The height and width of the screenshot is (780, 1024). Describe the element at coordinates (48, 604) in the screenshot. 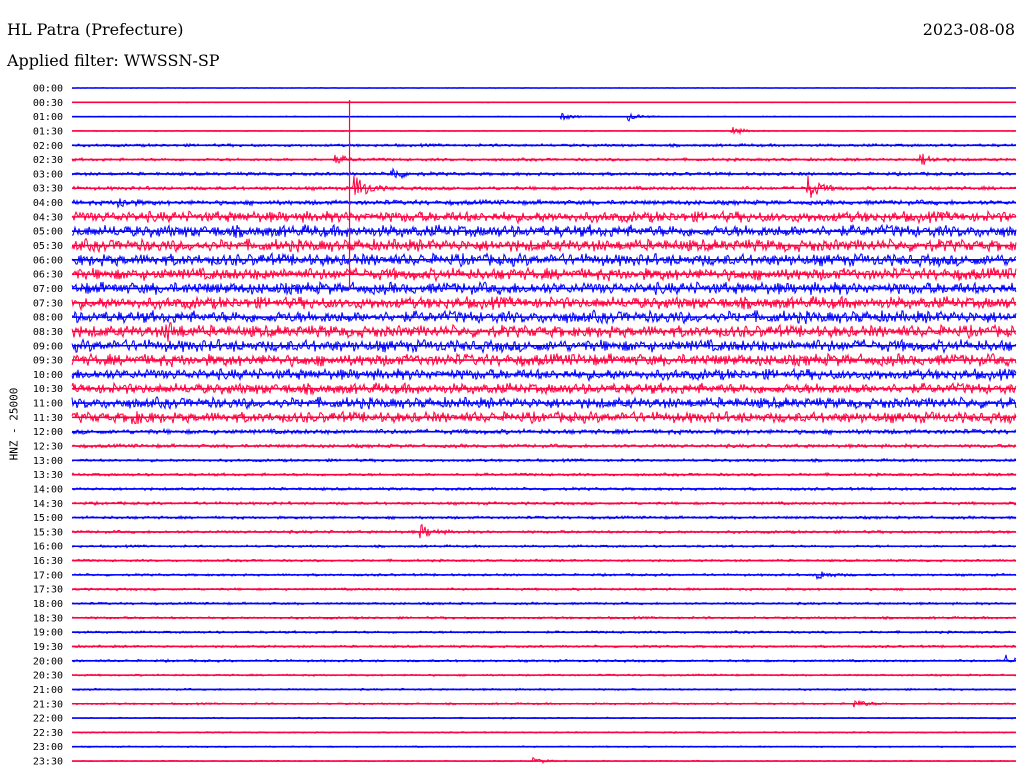

I see `row-time-label: 18:00` at that location.